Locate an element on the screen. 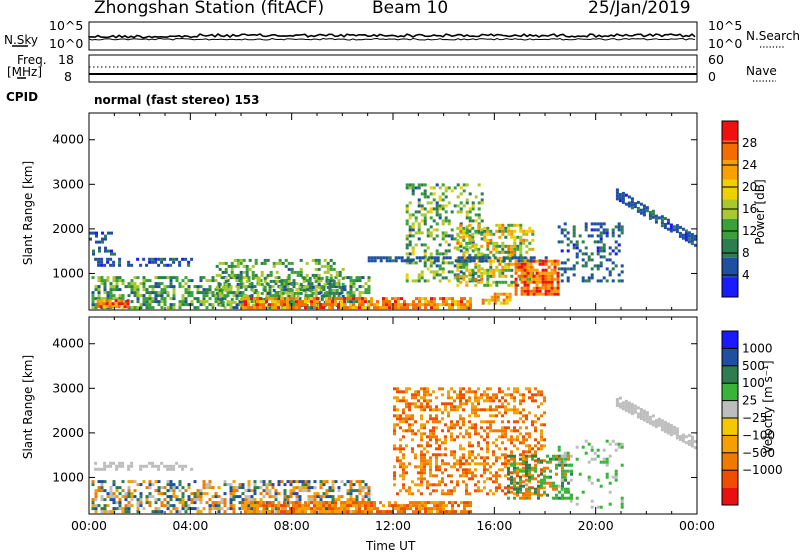  velocity-colorbar-tick-label: 25 is located at coordinates (749, 401).